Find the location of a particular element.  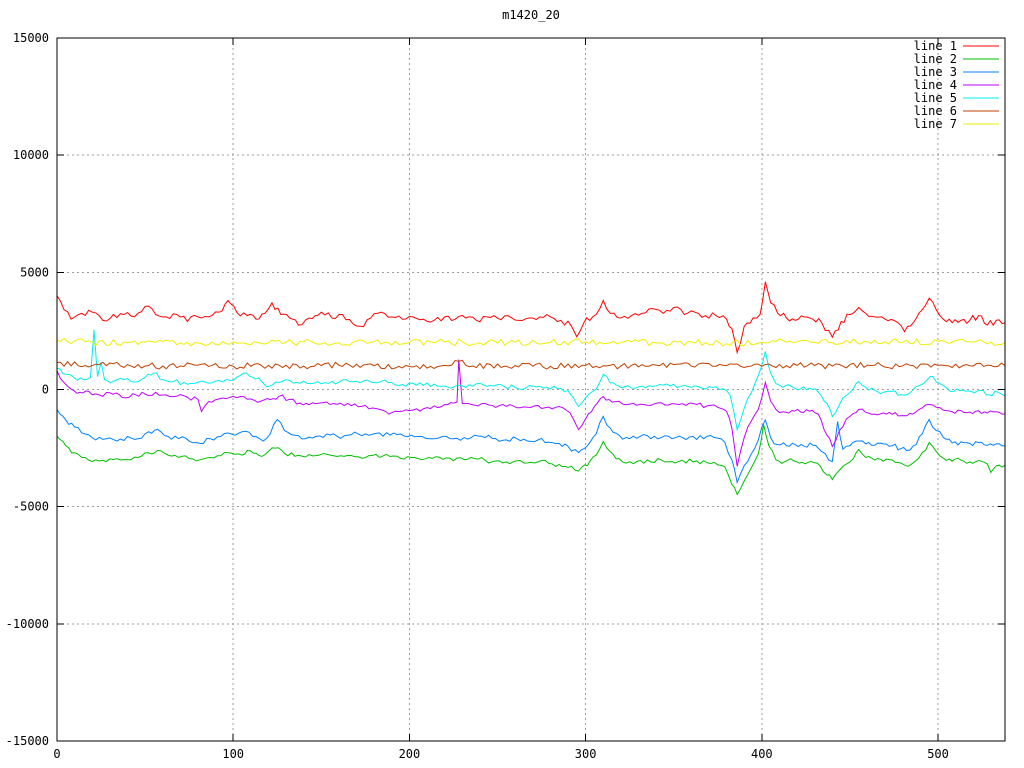

y-tick-label: 15000 is located at coordinates (31, 38).